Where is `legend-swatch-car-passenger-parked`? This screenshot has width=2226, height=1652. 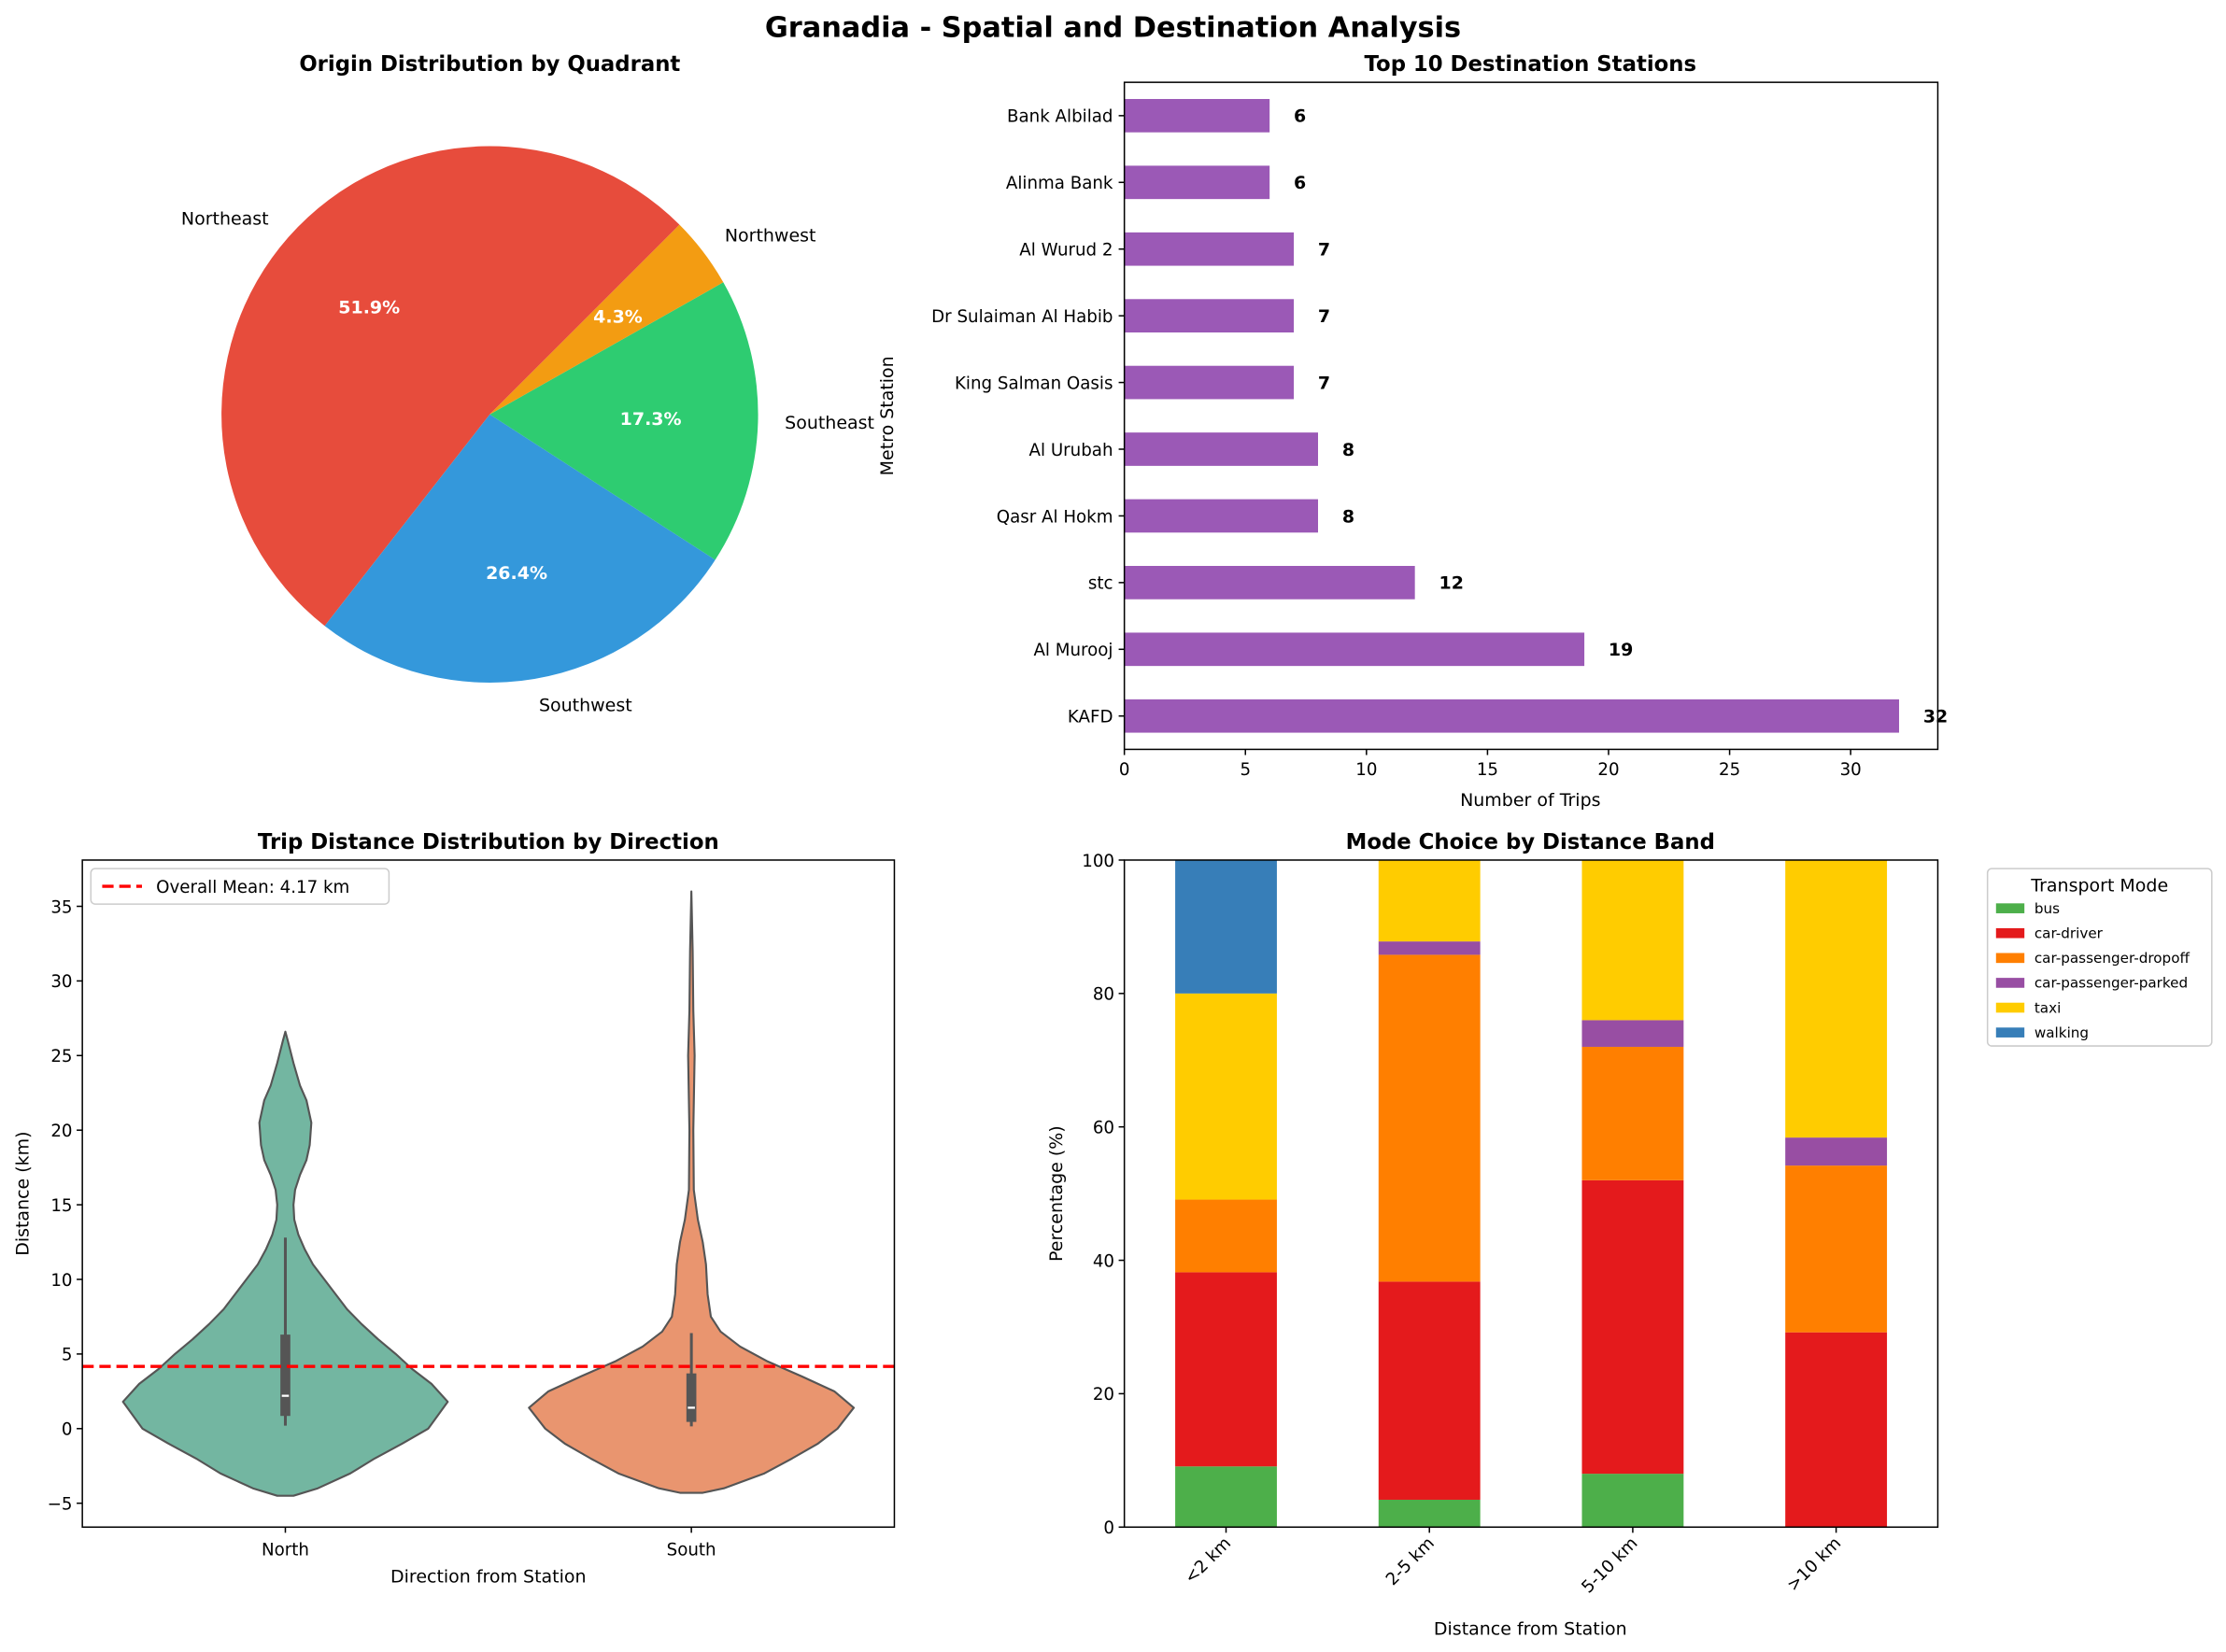
legend-swatch-car-passenger-parked is located at coordinates (2010, 983).